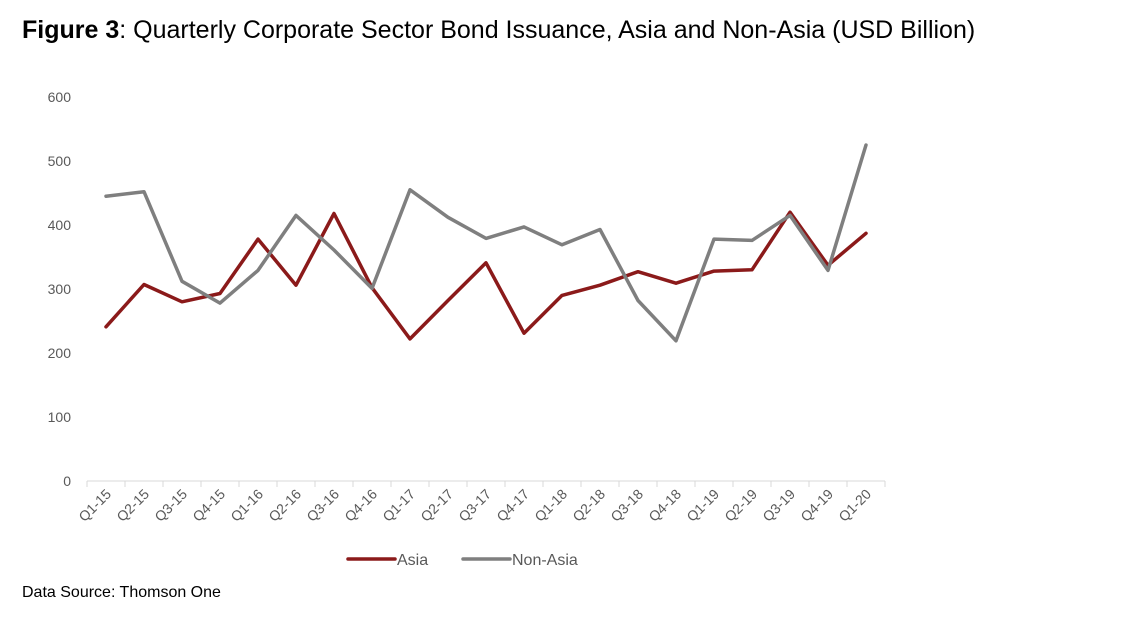  I want to click on y-tick-label: 600, so click(60, 97).